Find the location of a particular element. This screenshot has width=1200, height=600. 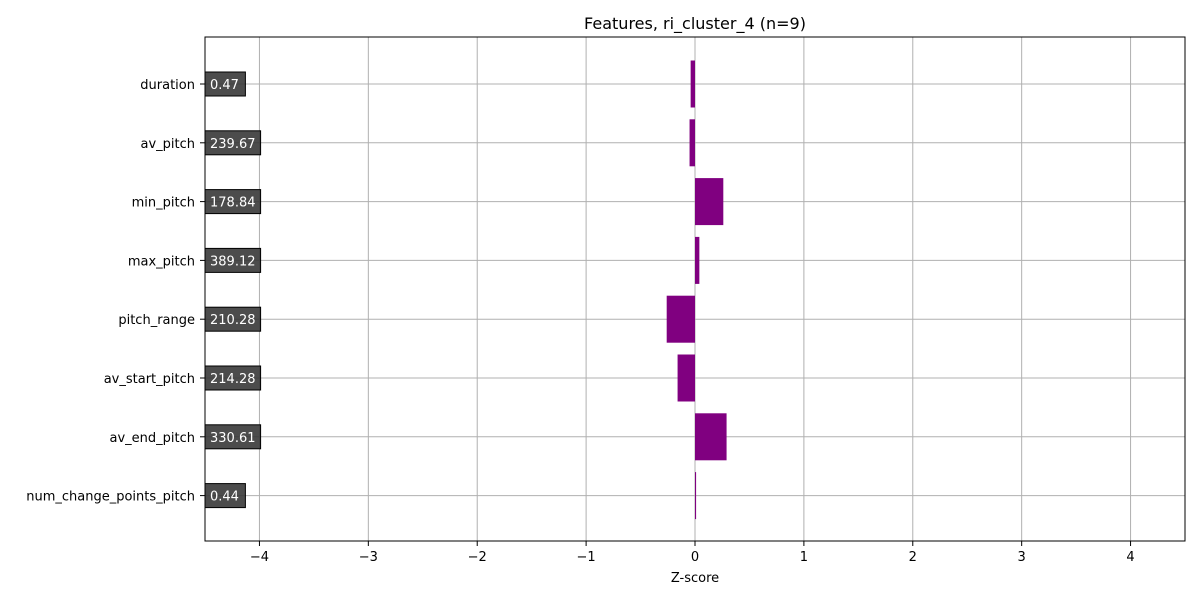

value-label: 330.61 is located at coordinates (233, 438).